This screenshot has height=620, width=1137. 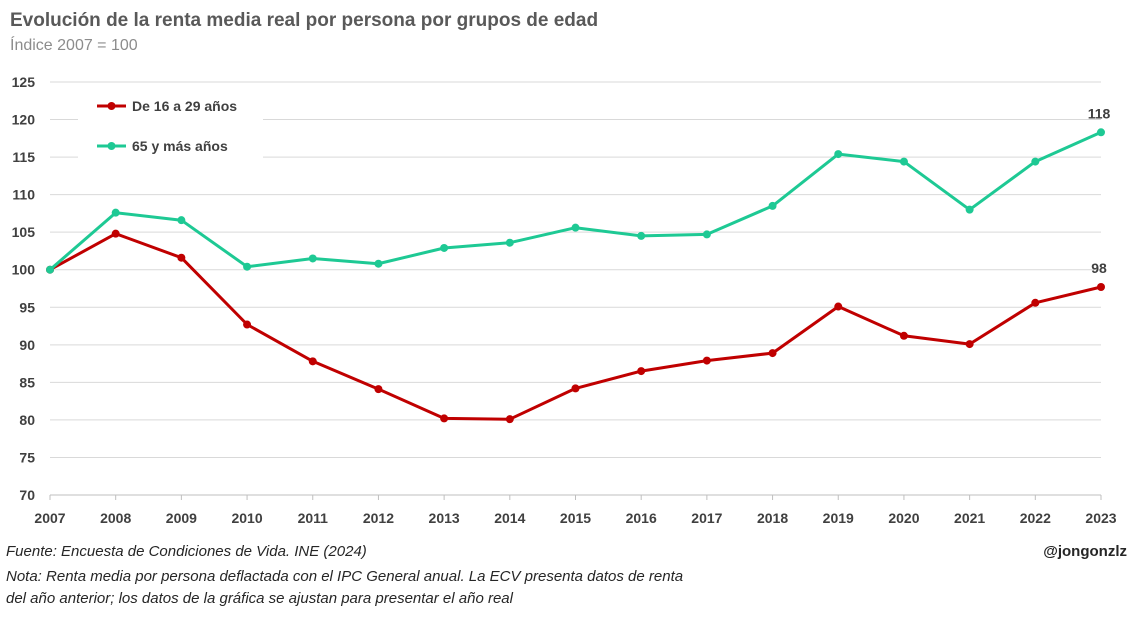 I want to click on x-tick-label: 2019, so click(x=838, y=518).